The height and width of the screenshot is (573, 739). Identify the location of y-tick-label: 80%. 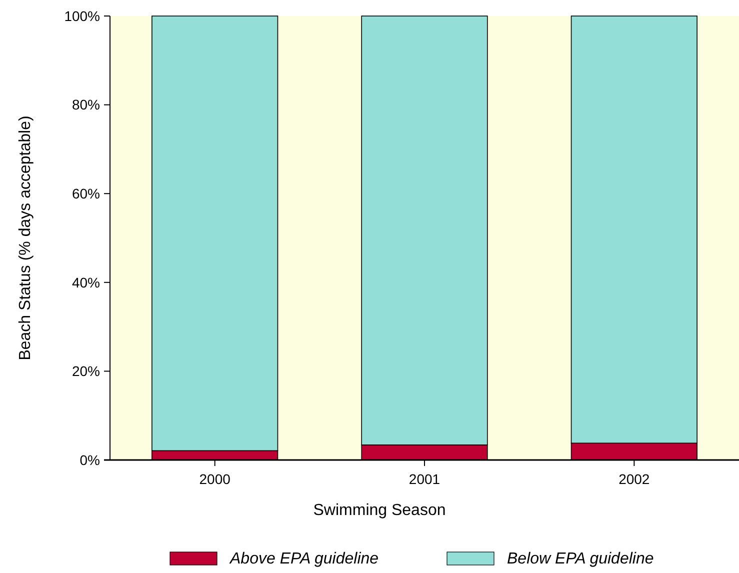
(86, 104).